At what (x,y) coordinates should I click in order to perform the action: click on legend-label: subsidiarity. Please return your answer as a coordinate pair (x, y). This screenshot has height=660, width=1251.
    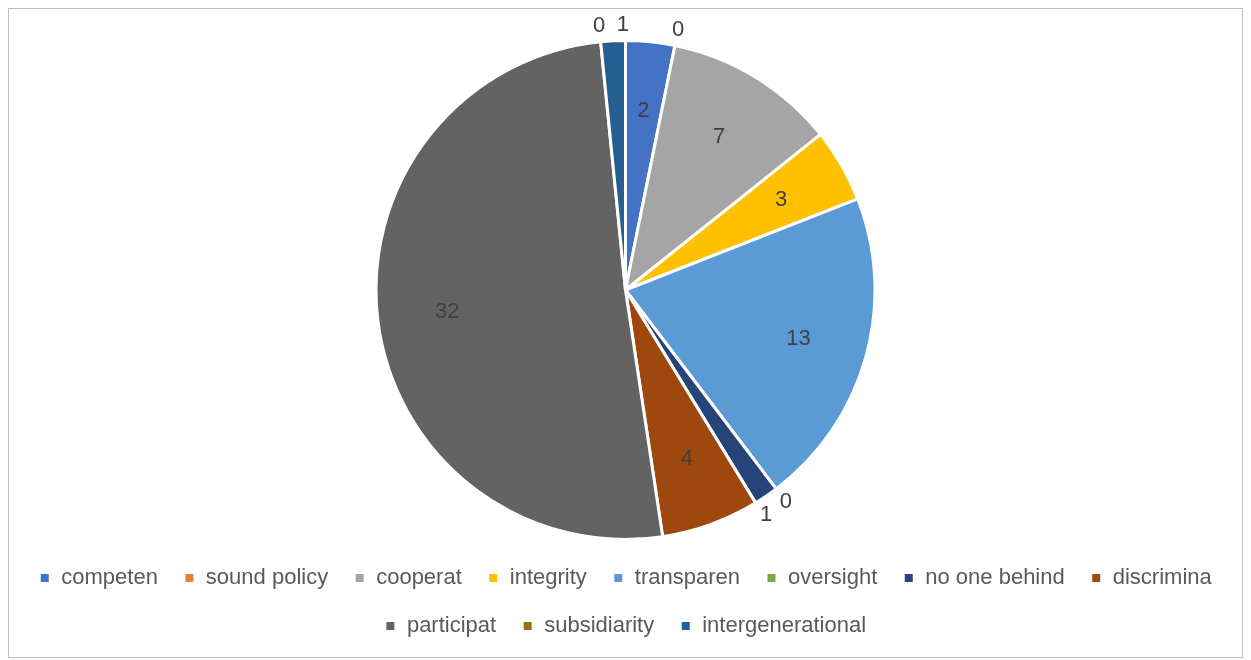
    Looking at the image, I should click on (599, 625).